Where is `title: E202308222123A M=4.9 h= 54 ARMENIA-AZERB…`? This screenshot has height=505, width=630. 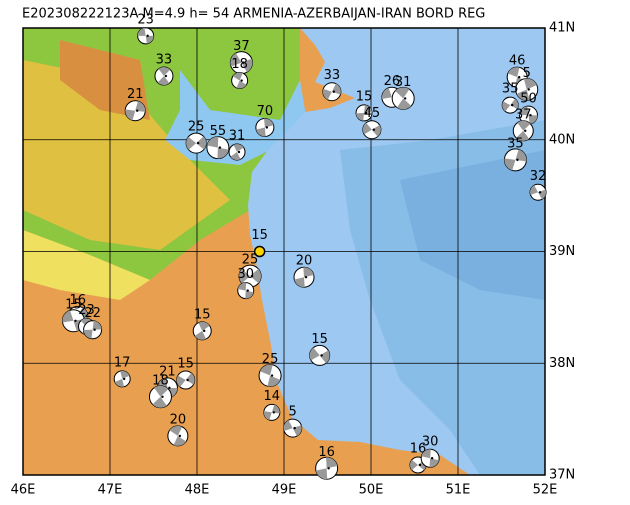 title: E202308222123A M=4.9 h= 54 ARMENIA-AZERB… is located at coordinates (253, 14).